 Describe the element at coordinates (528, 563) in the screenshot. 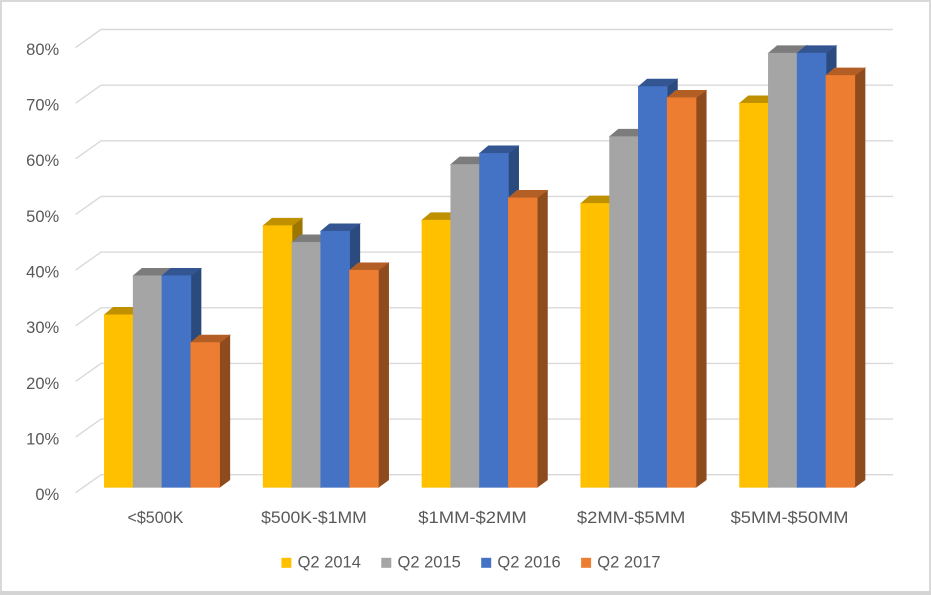

I see `svg-text: Q2 2016` at that location.